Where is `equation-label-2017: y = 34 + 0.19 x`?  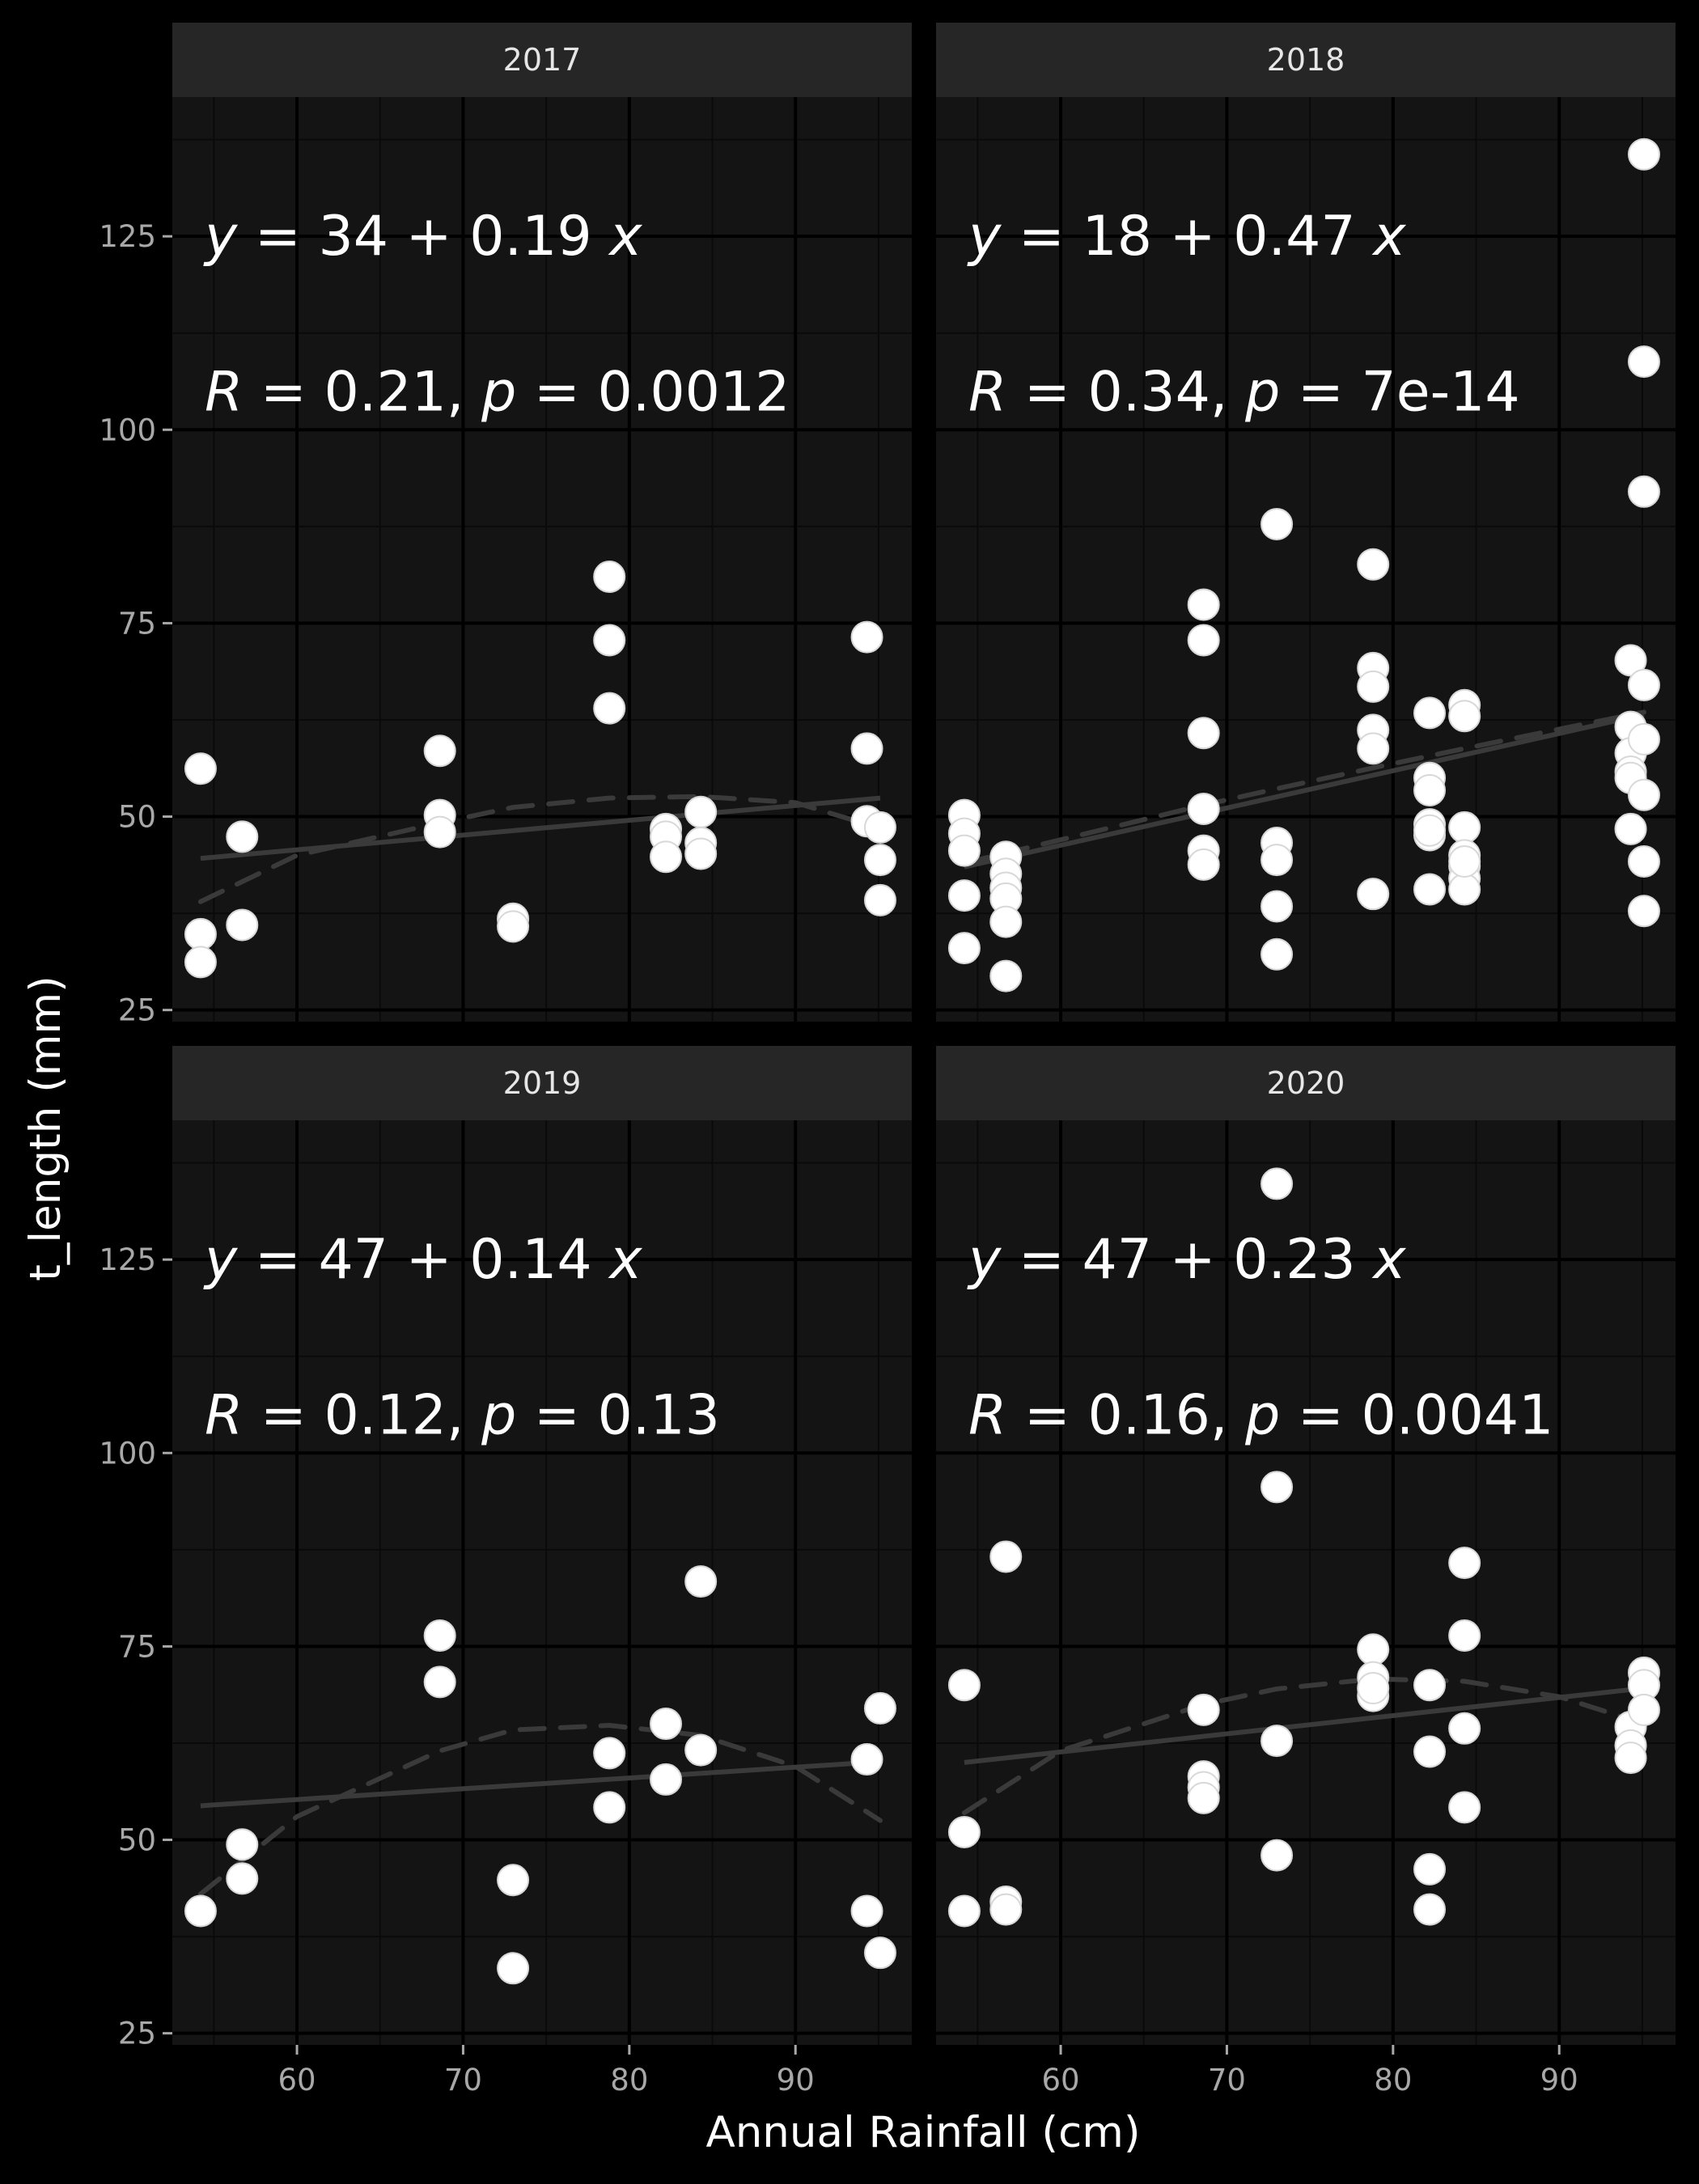
equation-label-2017: y = 34 + 0.19 x is located at coordinates (422, 237).